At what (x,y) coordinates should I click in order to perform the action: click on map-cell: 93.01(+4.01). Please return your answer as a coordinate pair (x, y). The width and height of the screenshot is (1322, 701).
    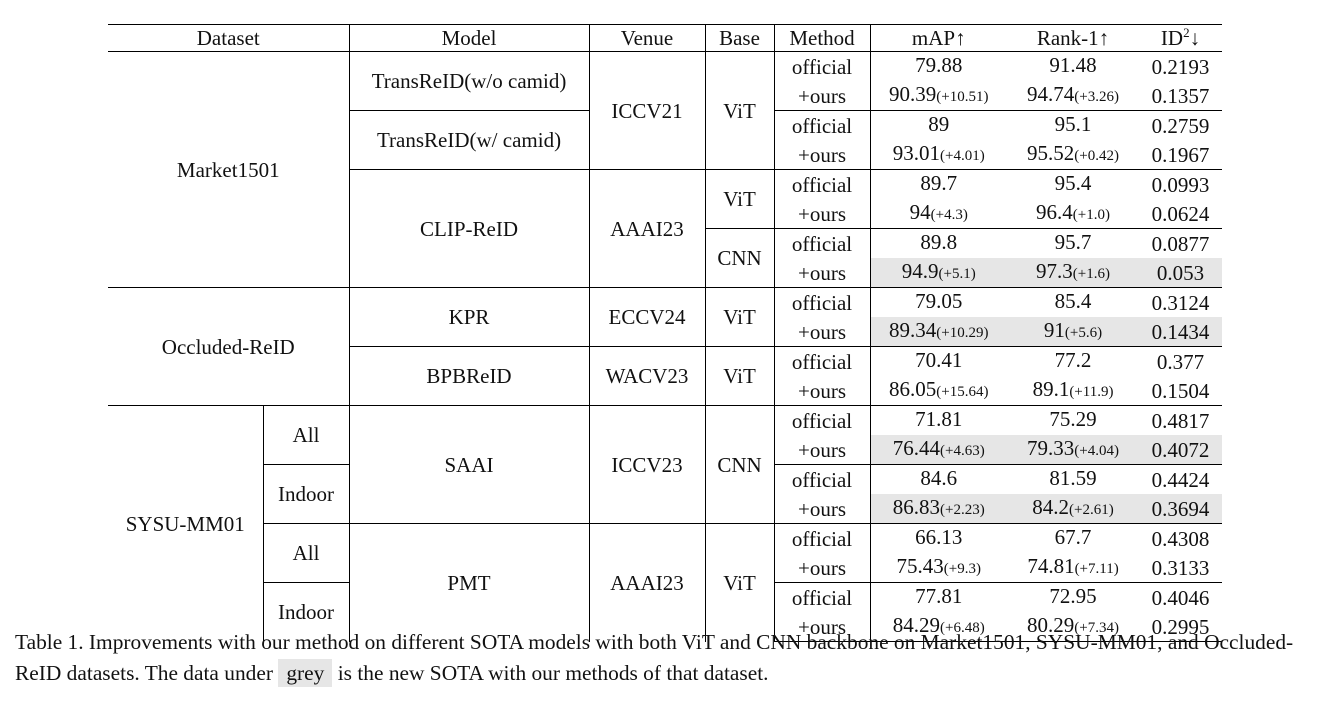
    Looking at the image, I should click on (938, 155).